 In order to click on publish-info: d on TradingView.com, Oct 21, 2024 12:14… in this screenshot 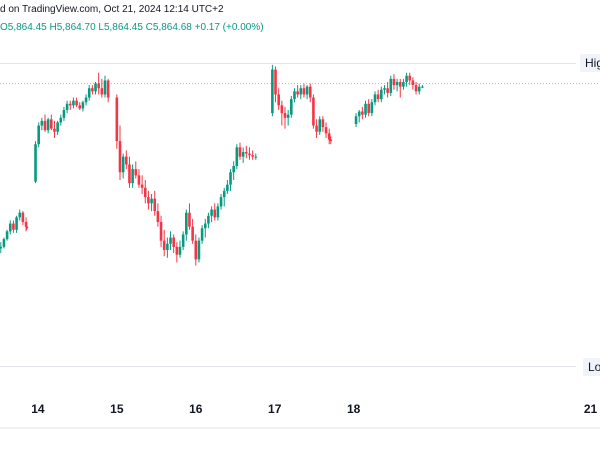, I will do `click(112, 9)`.